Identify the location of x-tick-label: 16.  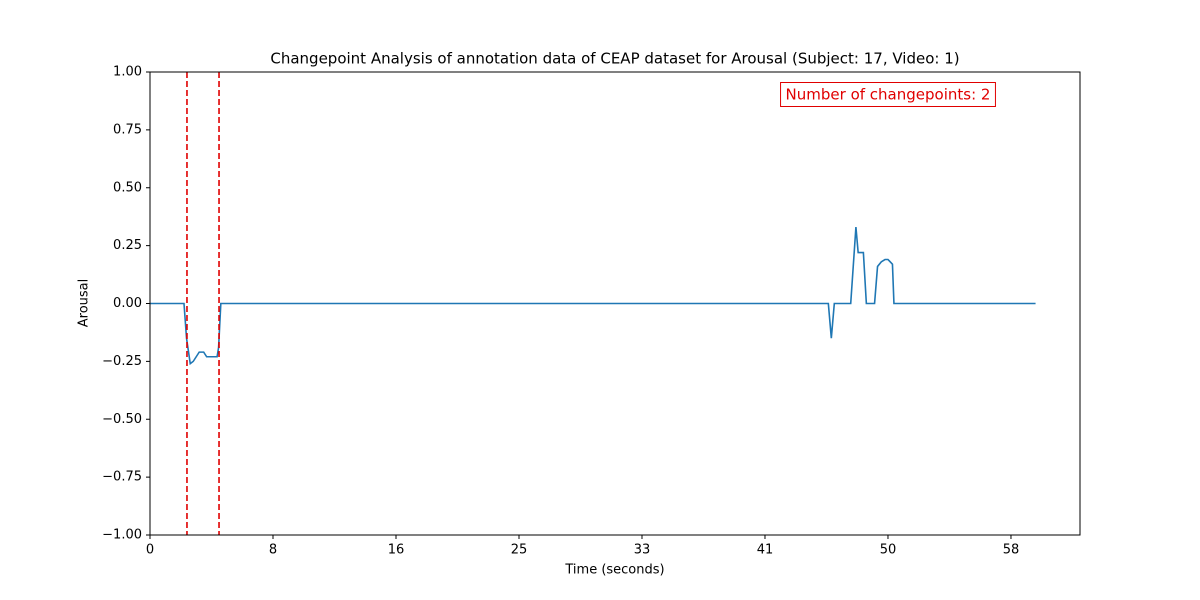
(396, 550).